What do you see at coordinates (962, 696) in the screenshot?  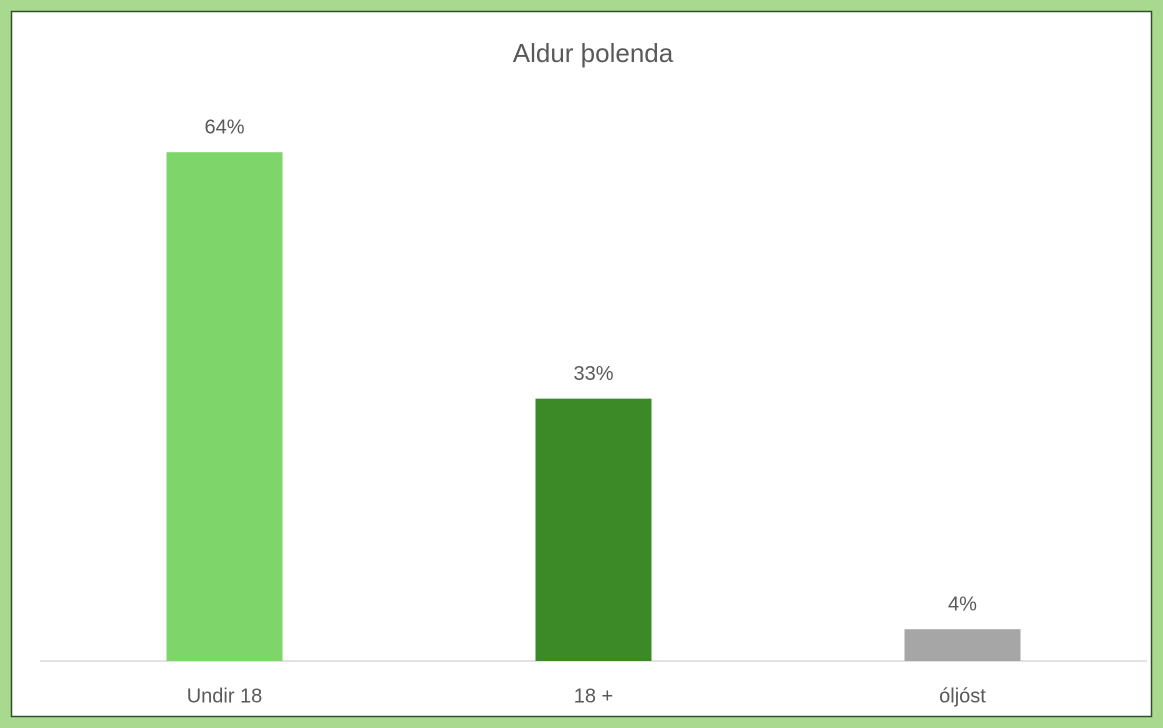 I see `x-tick-label: óljóst` at bounding box center [962, 696].